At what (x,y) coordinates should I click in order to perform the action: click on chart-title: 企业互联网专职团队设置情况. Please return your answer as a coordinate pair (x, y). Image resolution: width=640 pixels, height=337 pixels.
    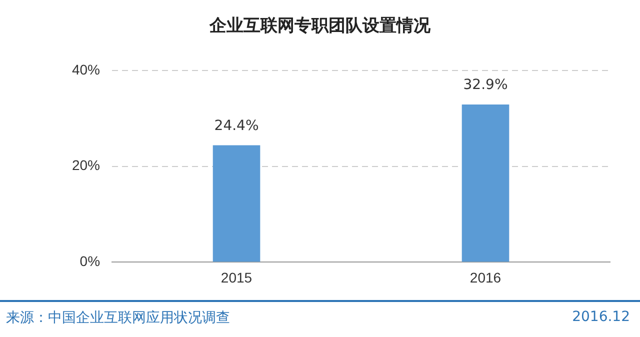
    Looking at the image, I should click on (320, 26).